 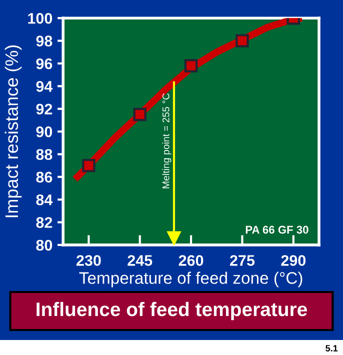 What do you see at coordinates (44, 245) in the screenshot?
I see `y-tick-label: 80` at bounding box center [44, 245].